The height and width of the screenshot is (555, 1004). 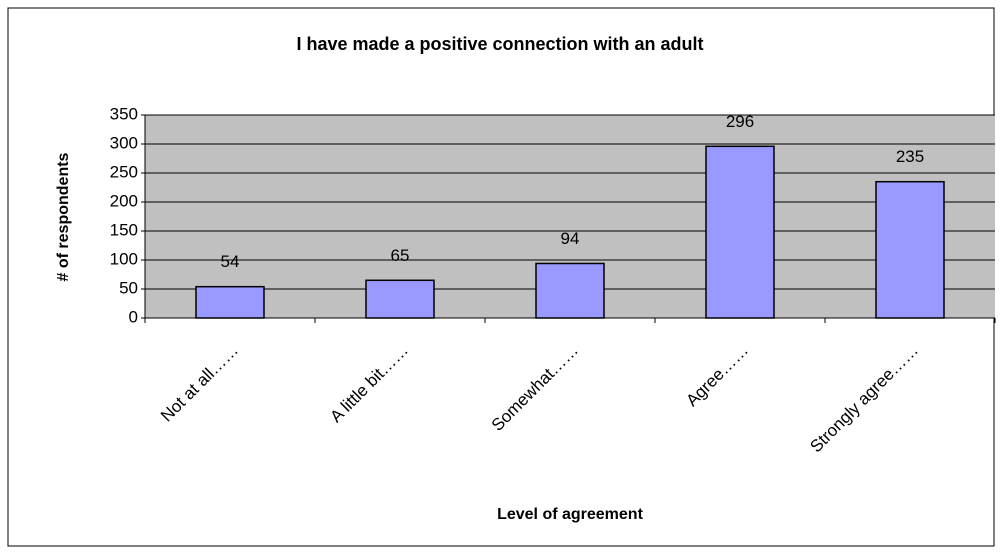 I want to click on data-label: 296, so click(x=740, y=121).